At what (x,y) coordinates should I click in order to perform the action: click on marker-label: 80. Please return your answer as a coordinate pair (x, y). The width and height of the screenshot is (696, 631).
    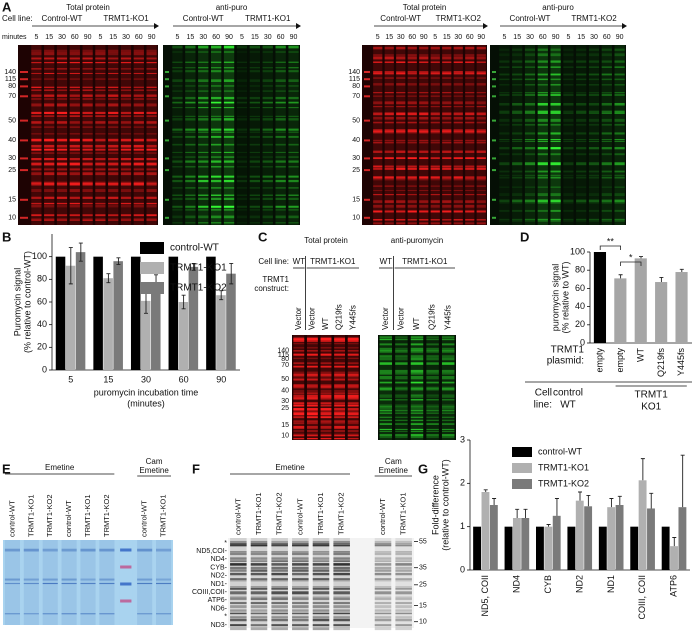
    Looking at the image, I should click on (356, 86).